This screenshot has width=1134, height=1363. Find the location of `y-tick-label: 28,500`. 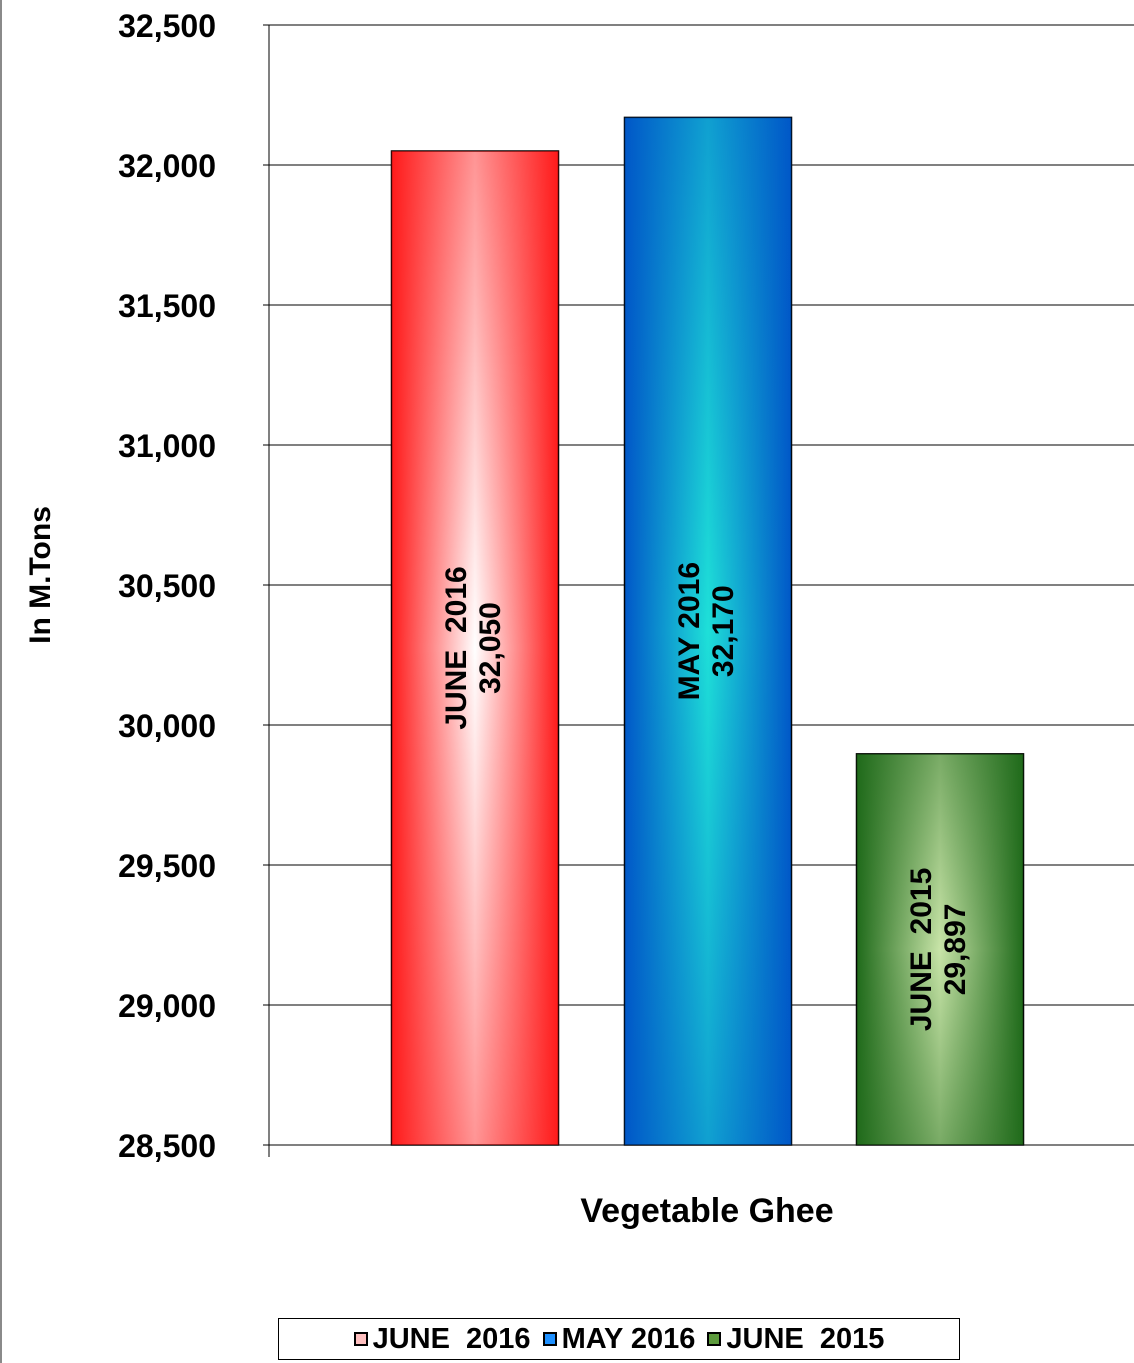

y-tick-label: 28,500 is located at coordinates (167, 1146).